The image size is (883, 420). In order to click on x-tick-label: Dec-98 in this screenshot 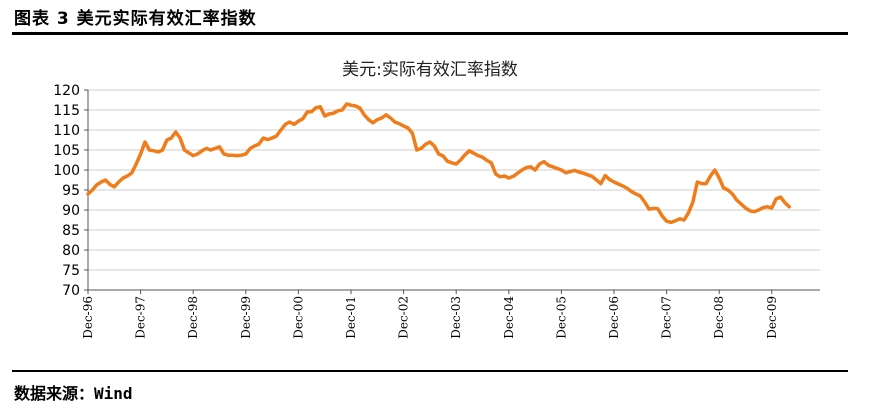, I will do `click(193, 317)`.